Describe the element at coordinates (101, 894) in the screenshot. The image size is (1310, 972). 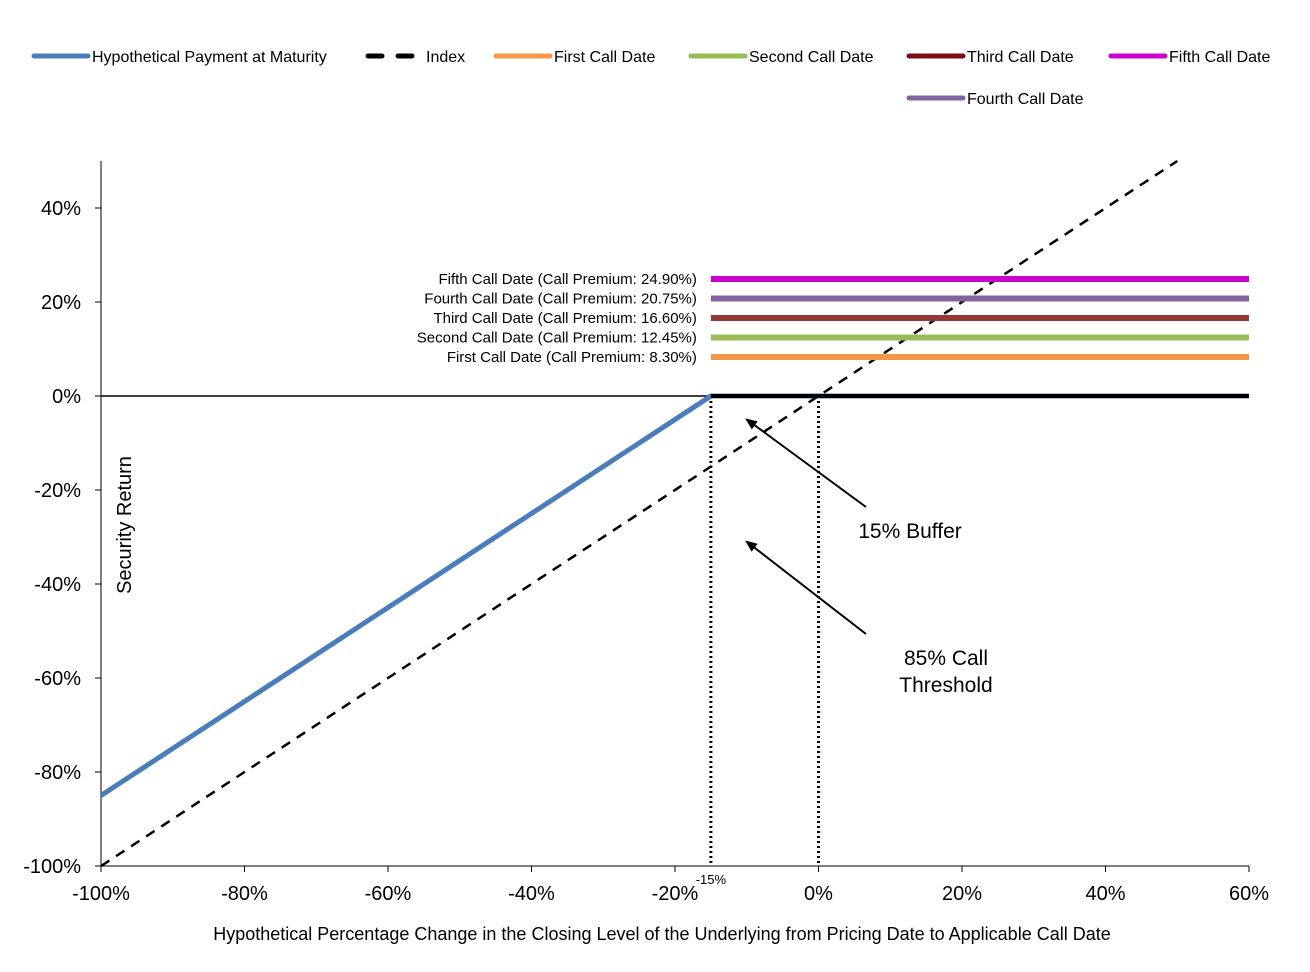
I see `x-tick-label: -100%` at that location.